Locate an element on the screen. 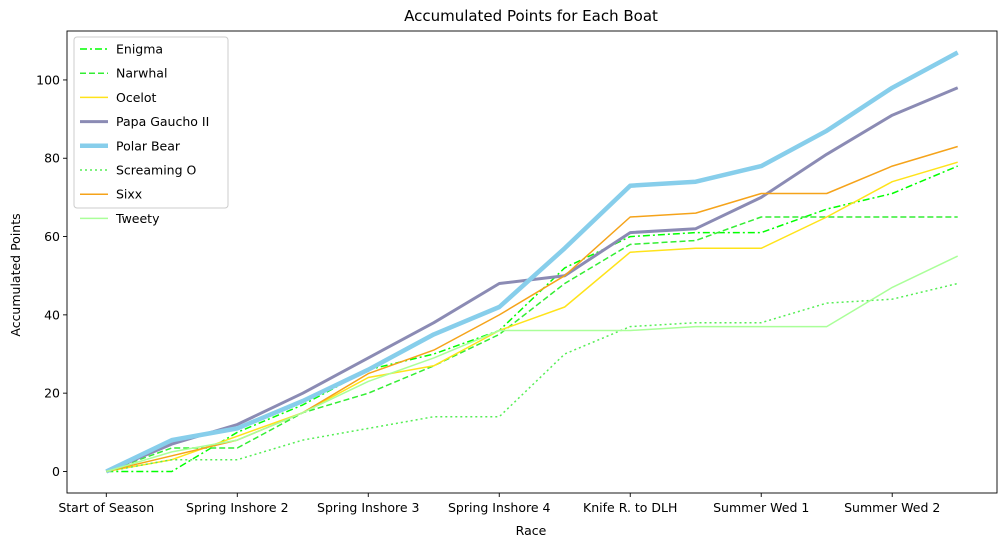  legend-label-ocelot: Ocelot is located at coordinates (136, 97).